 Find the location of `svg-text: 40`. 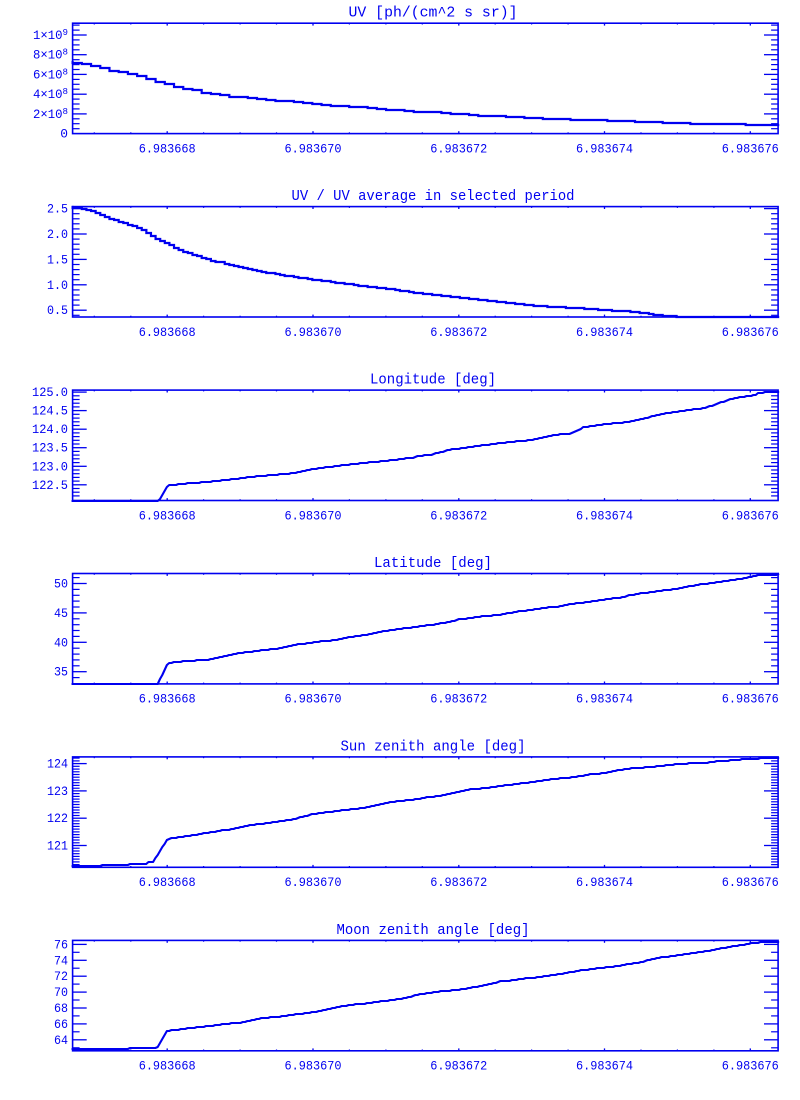

svg-text: 40 is located at coordinates (61, 642).